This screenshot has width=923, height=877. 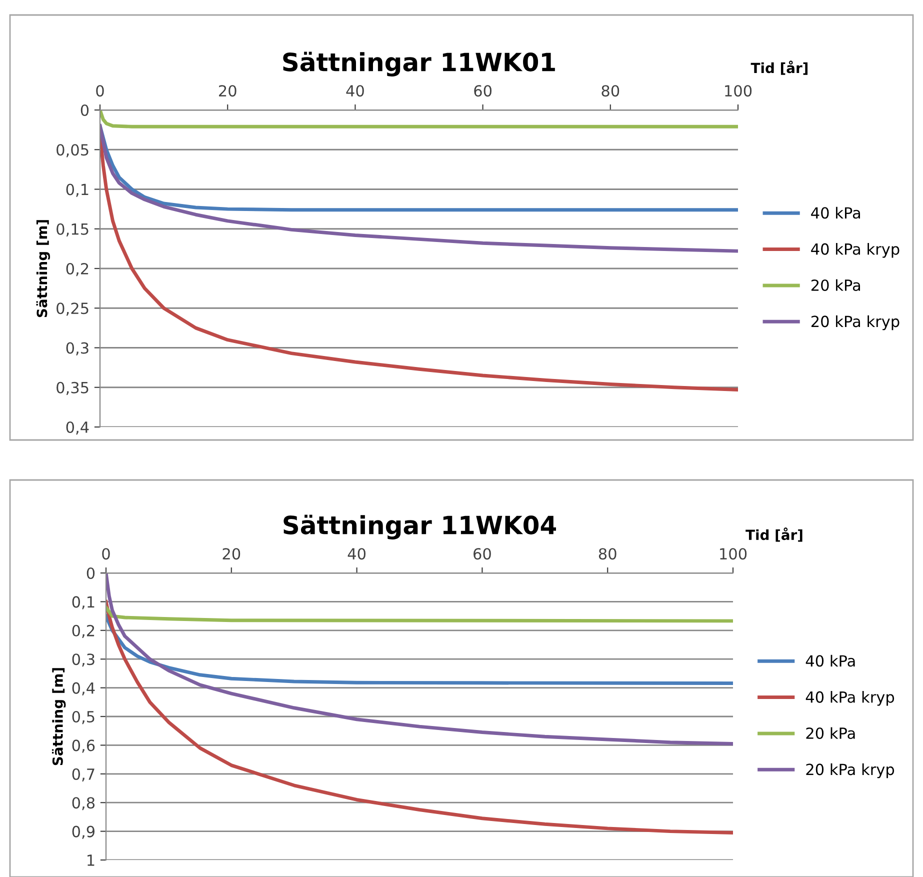 I want to click on y-tick-label: 0,05, so click(x=72, y=151).